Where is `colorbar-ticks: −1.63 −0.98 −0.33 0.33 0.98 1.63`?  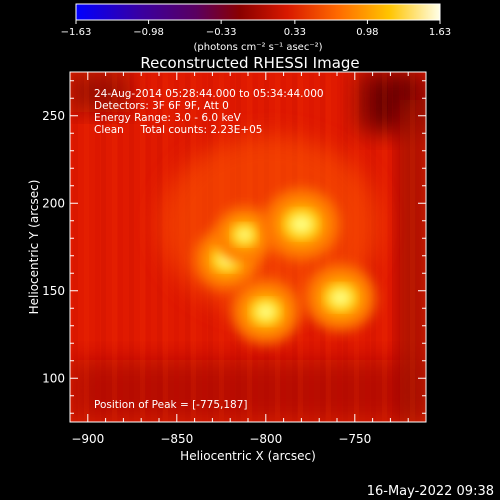
colorbar-ticks: −1.63 −0.98 −0.33 0.33 0.98 1.63 is located at coordinates (256, 29).